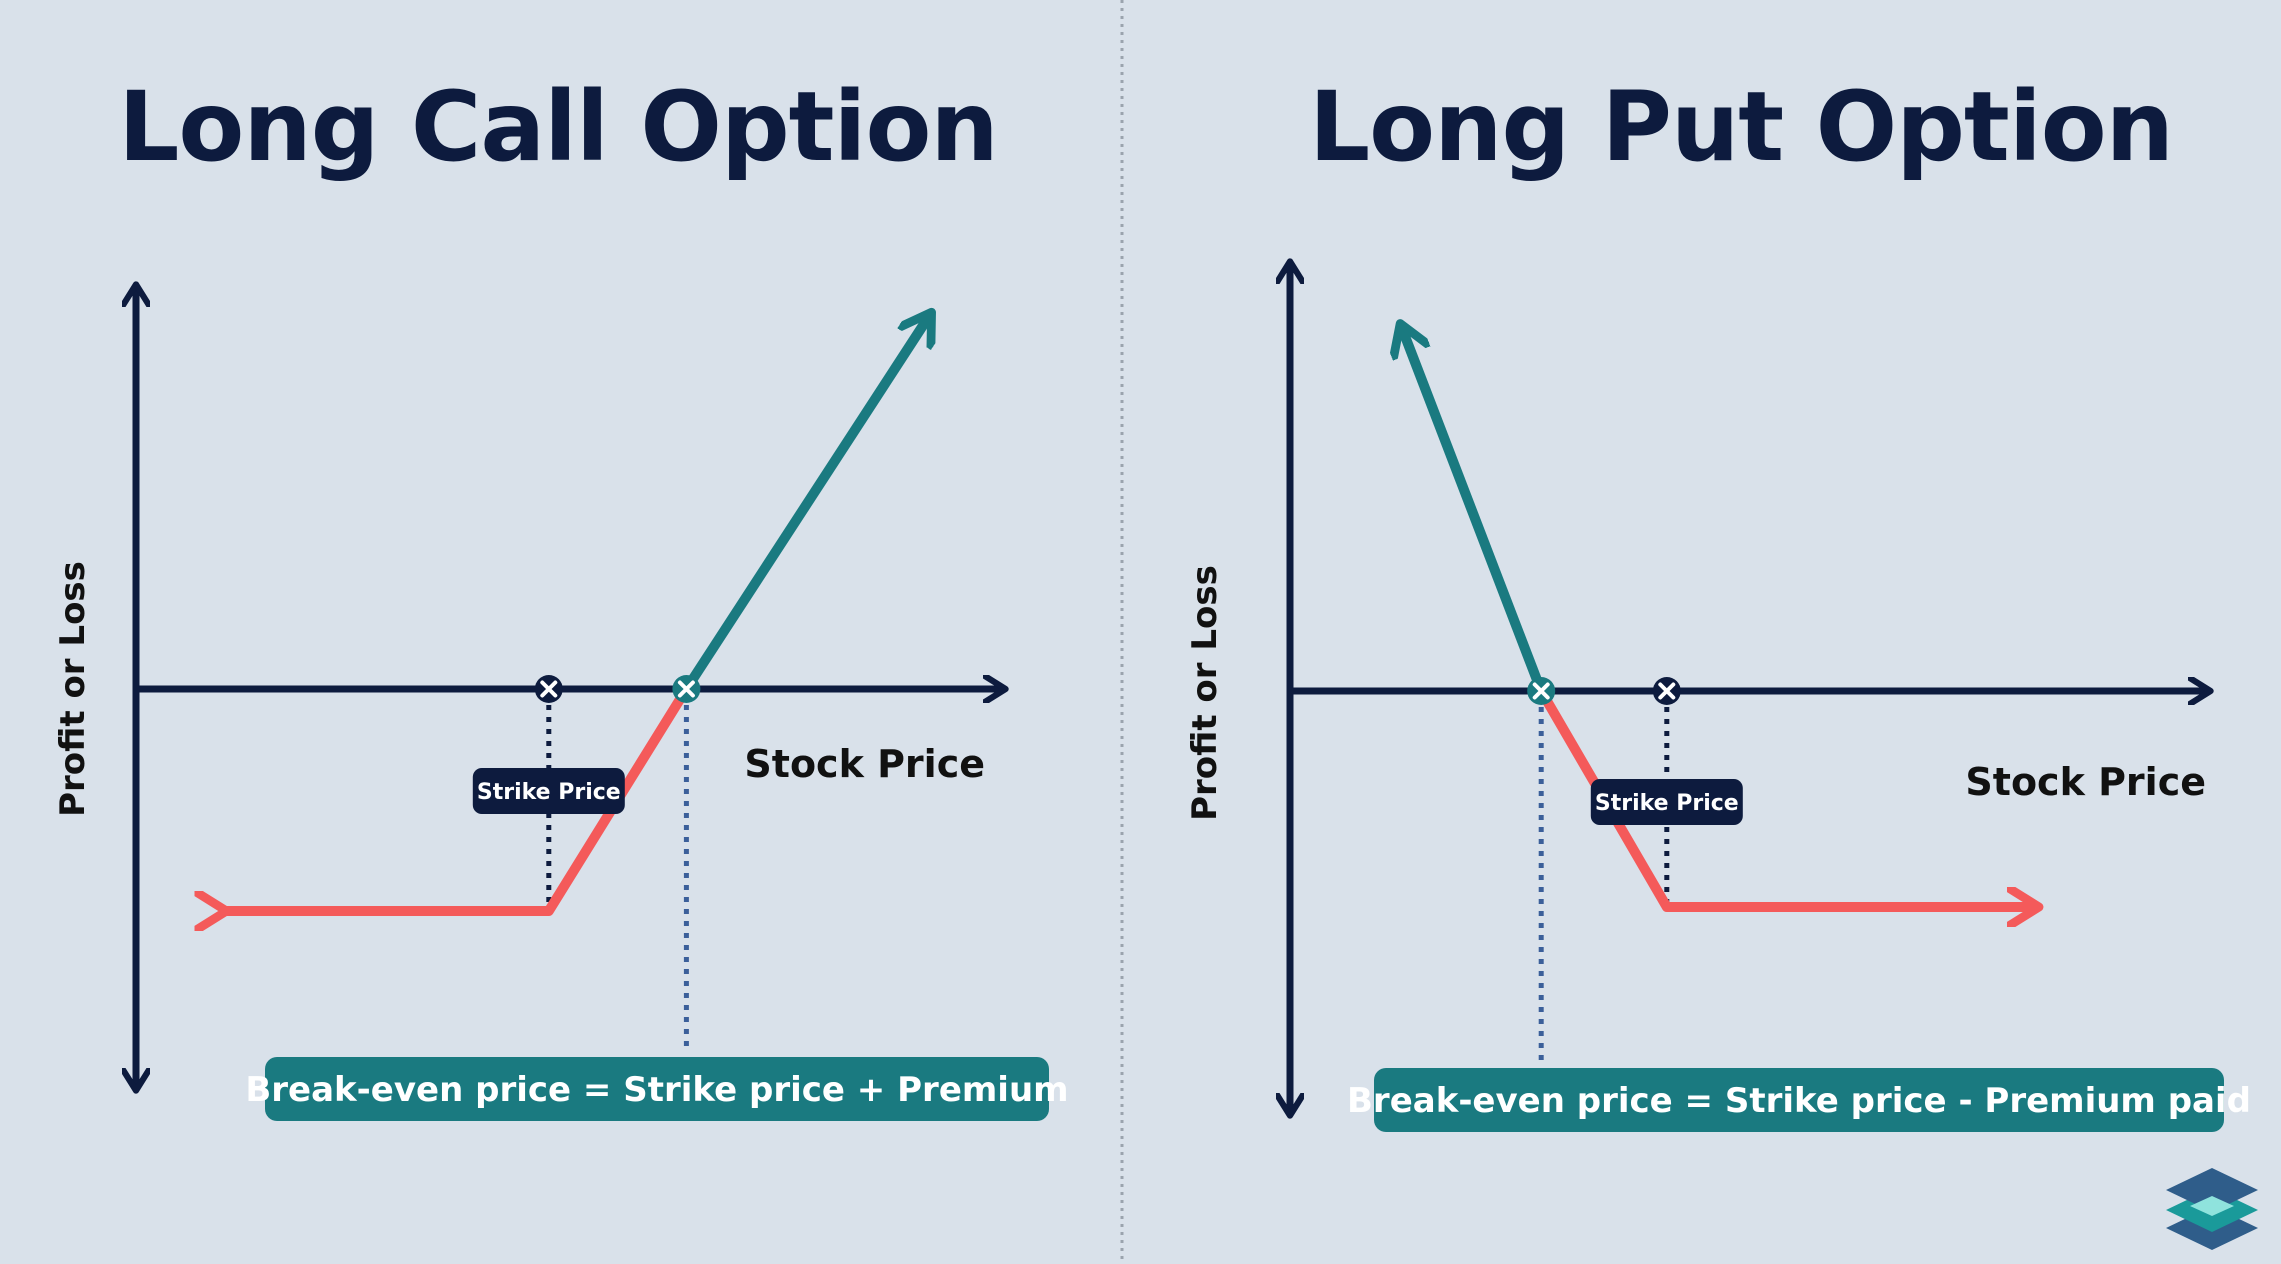 This screenshot has width=2281, height=1264. I want to click on layered-diamond-logo-icon, so click(2212, 1209).